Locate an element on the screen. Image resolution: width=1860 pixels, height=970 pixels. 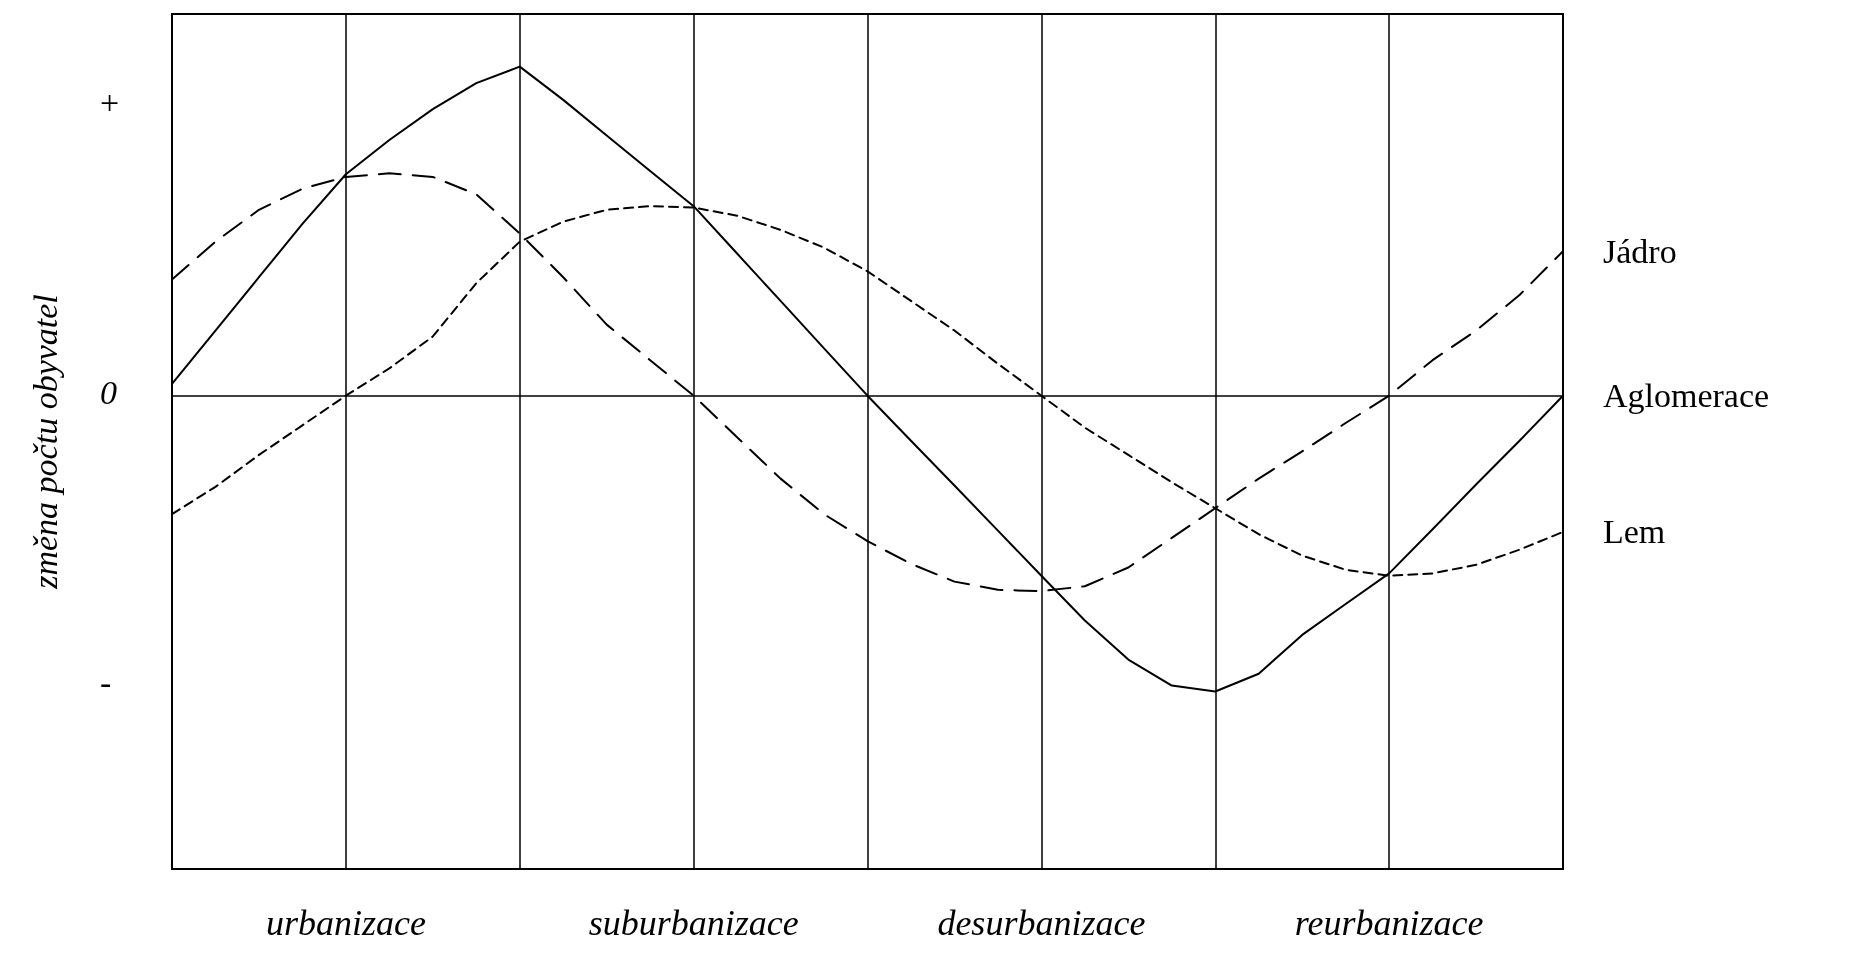
series-label: Lem is located at coordinates (1634, 532).